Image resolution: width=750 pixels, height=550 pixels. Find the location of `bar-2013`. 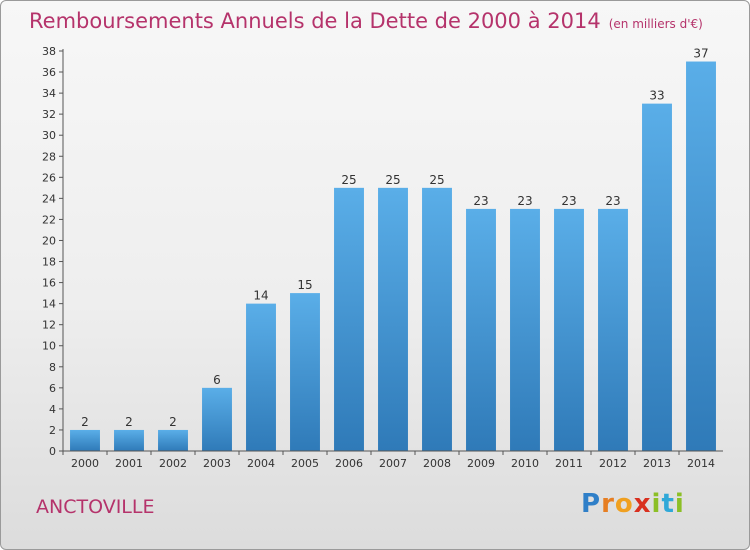

bar-2013 is located at coordinates (657, 277).